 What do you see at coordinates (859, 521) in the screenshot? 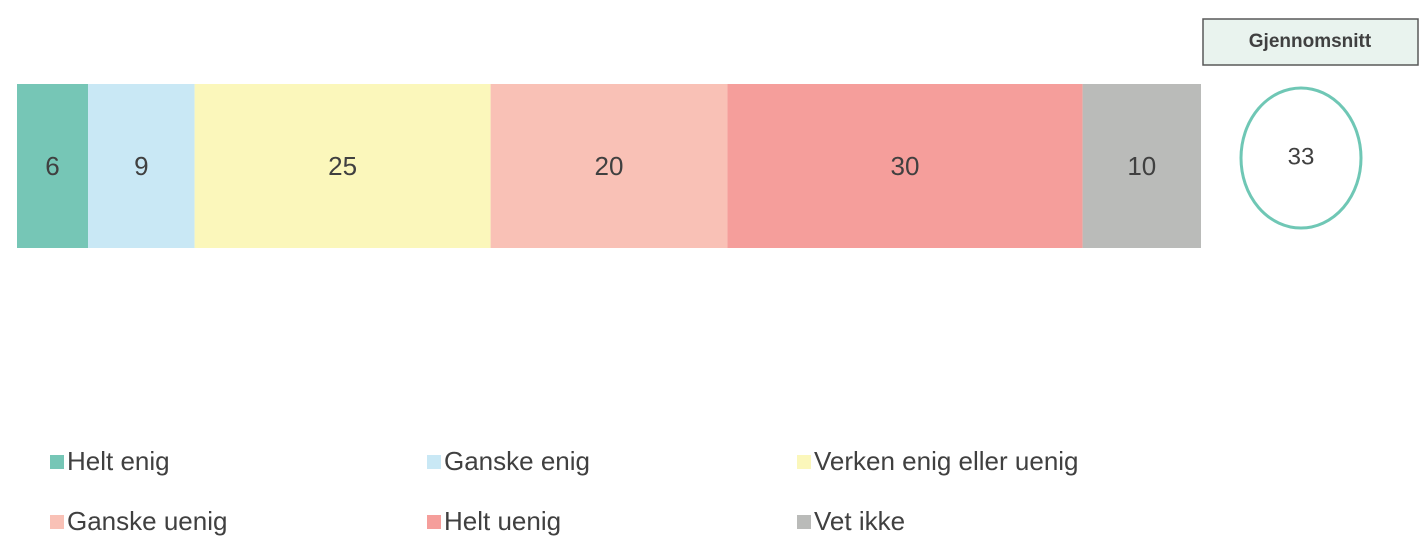
I see `legend-text: Vet ikke` at bounding box center [859, 521].